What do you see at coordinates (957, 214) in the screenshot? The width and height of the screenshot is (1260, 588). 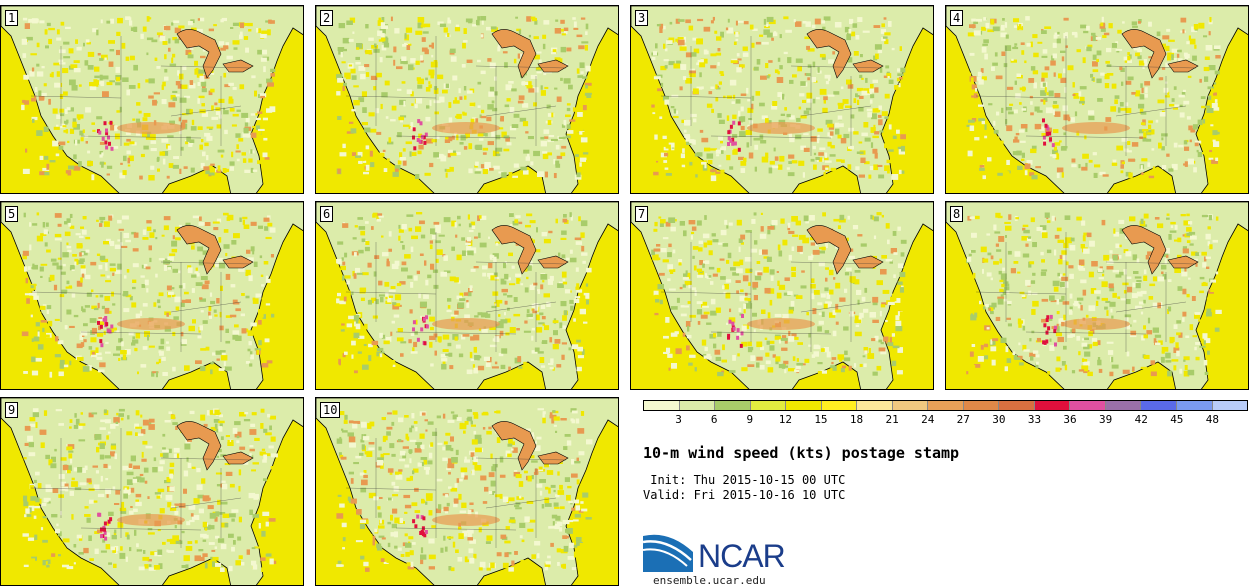 I see `panel-number: 8` at bounding box center [957, 214].